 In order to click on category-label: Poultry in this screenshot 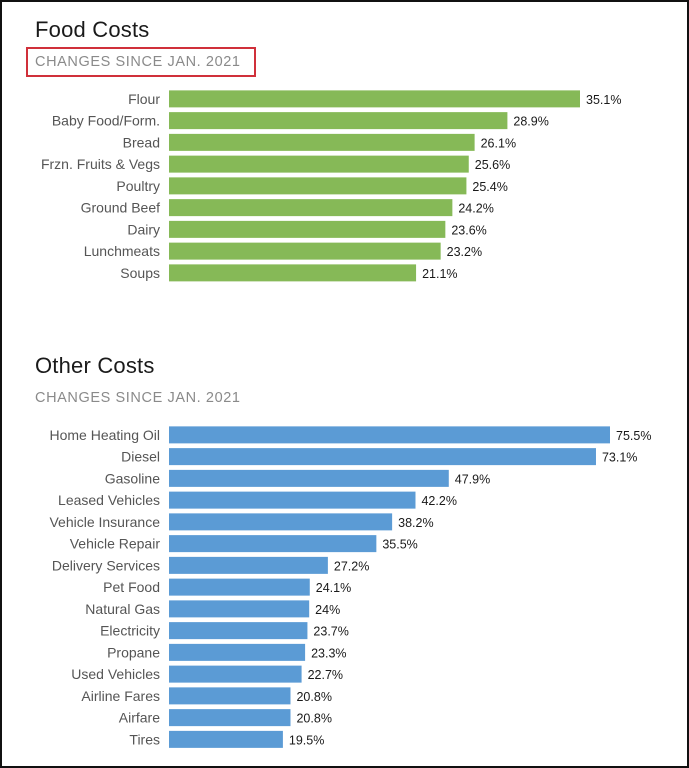, I will do `click(138, 186)`.